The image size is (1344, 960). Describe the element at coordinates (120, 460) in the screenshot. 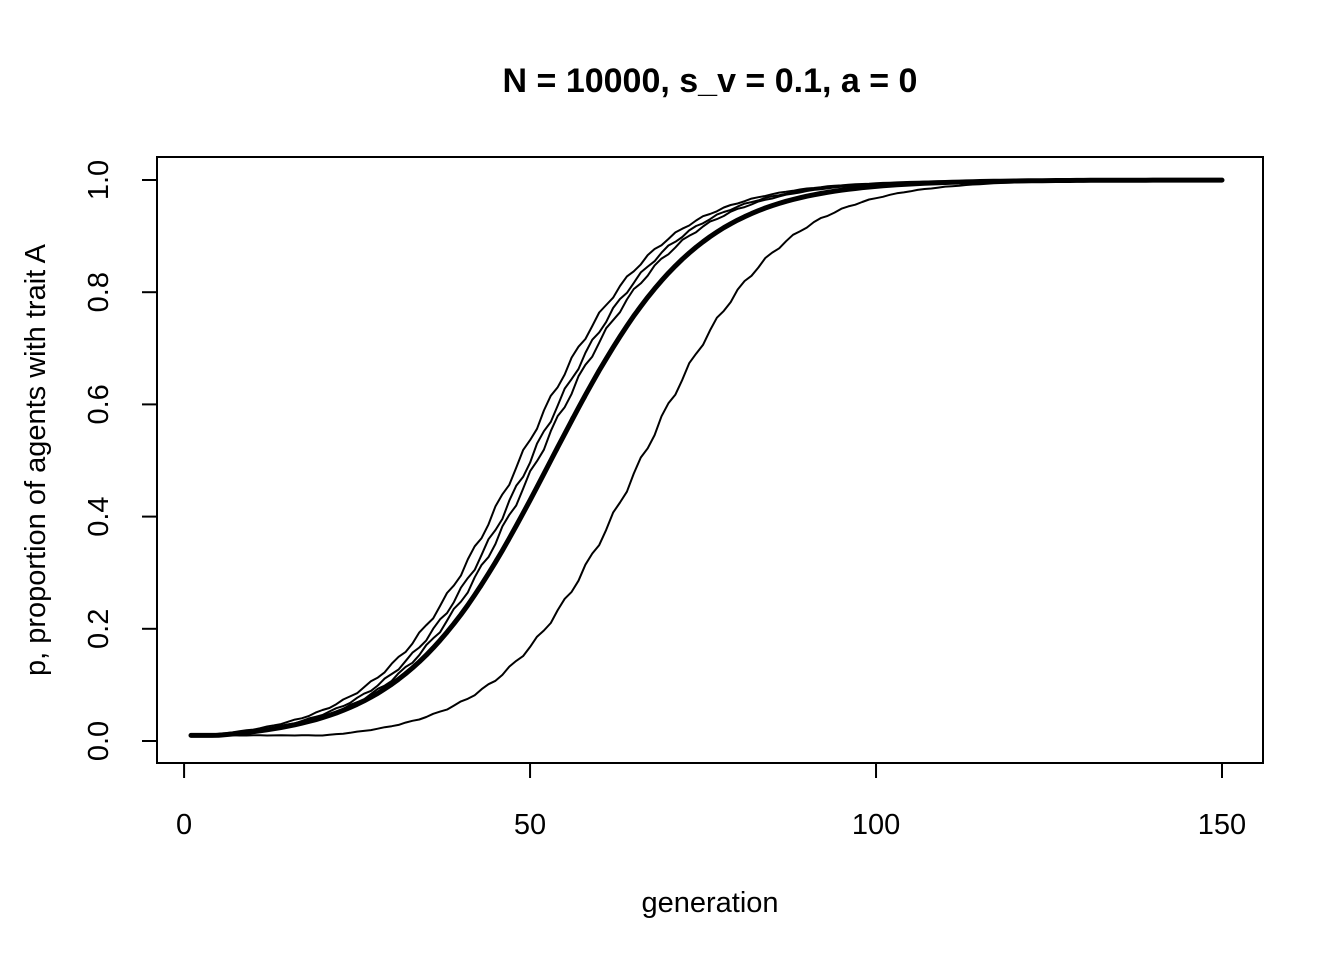

I see `y-axis: 0.0 0.2 0.4 0.6 0.8 1.0` at that location.